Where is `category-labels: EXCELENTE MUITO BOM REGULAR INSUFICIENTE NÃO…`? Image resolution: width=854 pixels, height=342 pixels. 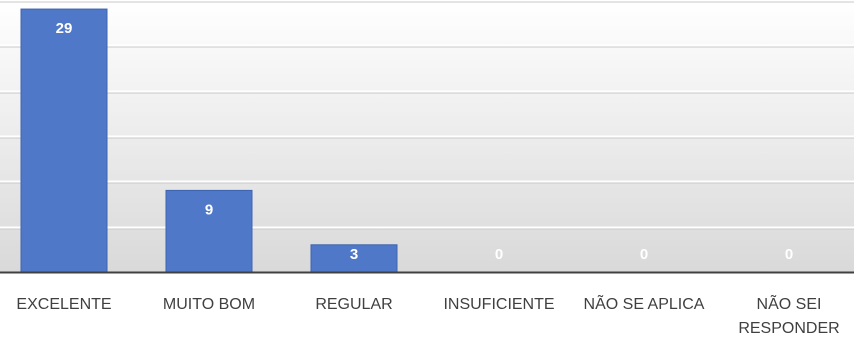
category-labels: EXCELENTE MUITO BOM REGULAR INSUFICIENTE NÃO… is located at coordinates (427, 315).